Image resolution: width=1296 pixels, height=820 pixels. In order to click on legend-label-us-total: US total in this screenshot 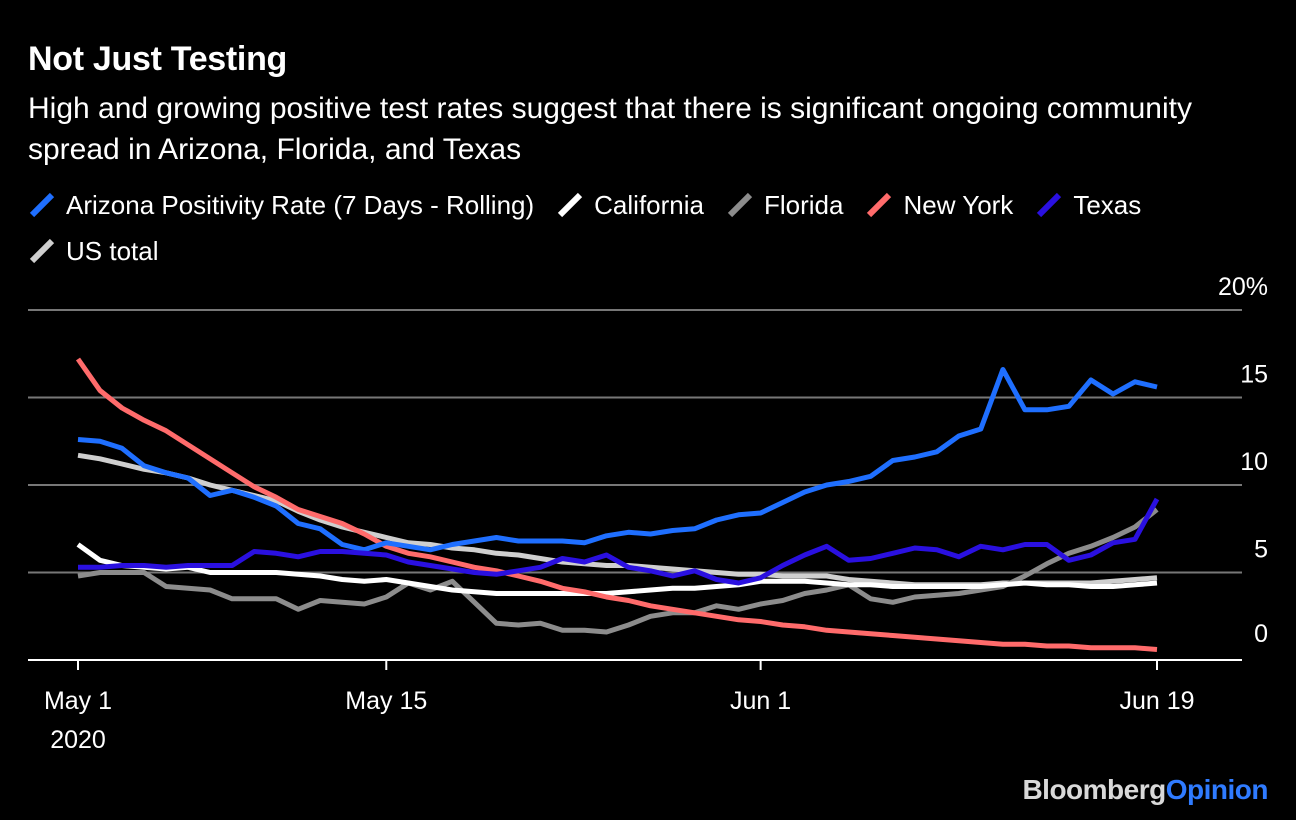, I will do `click(112, 250)`.